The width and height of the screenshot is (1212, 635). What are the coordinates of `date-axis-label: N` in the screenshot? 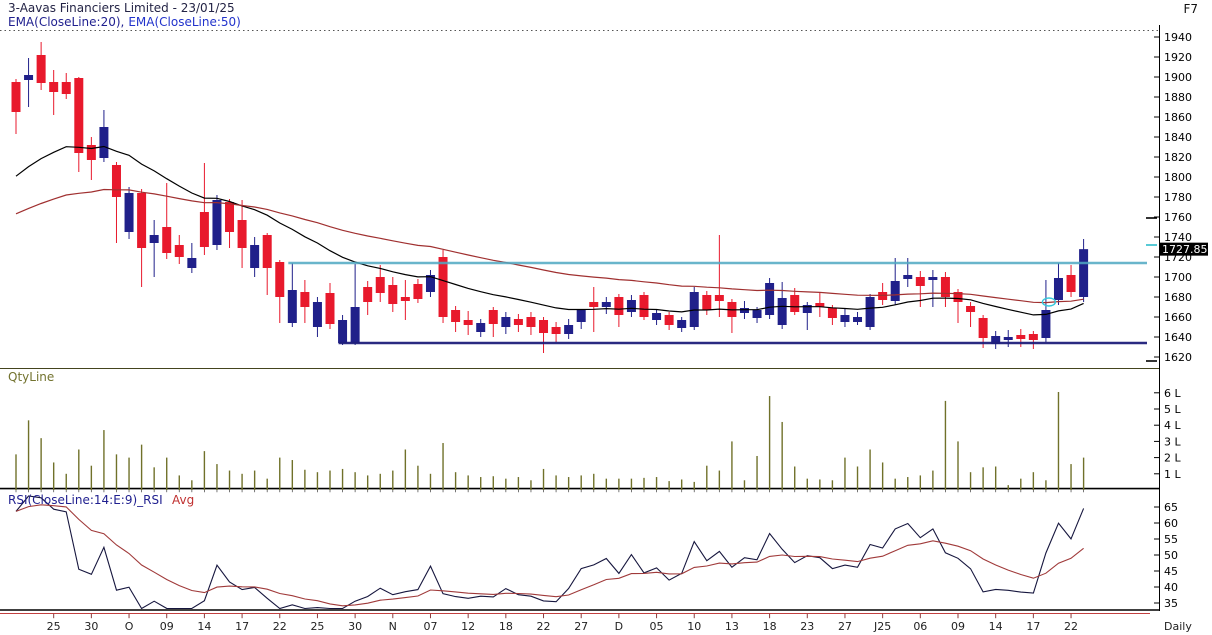 It's located at (393, 626).